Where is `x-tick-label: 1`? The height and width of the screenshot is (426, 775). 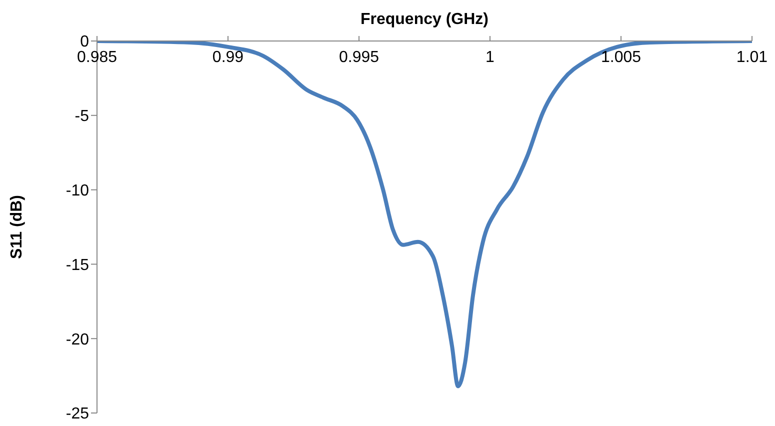 x-tick-label: 1 is located at coordinates (490, 57).